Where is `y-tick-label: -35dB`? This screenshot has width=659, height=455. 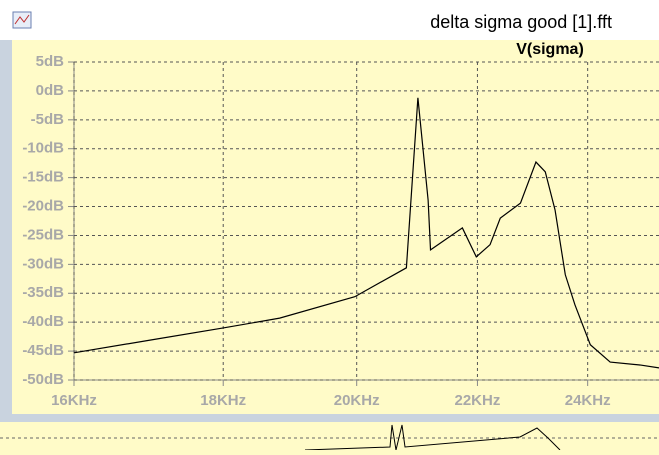 y-tick-label: -35dB is located at coordinates (43, 292).